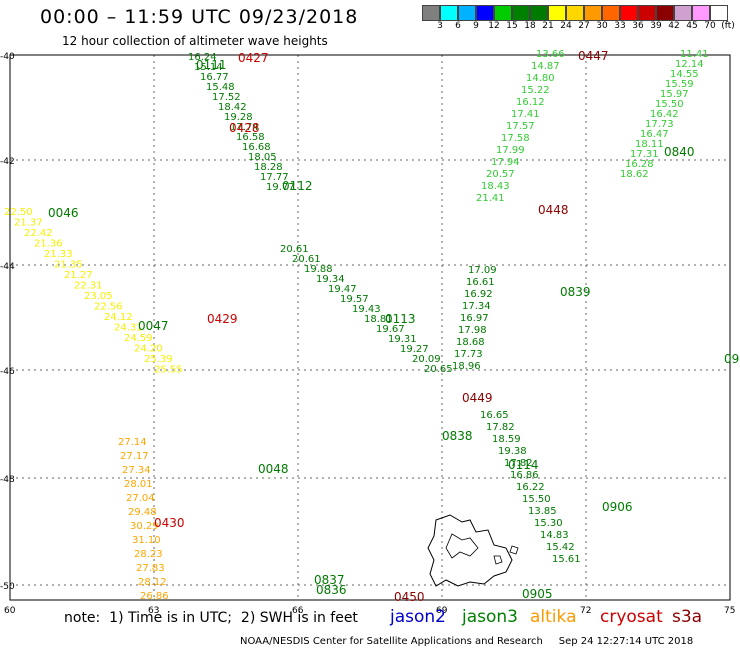 This screenshot has width=740, height=650. What do you see at coordinates (530, 26) in the screenshot?
I see `color-scale-label: 18` at bounding box center [530, 26].